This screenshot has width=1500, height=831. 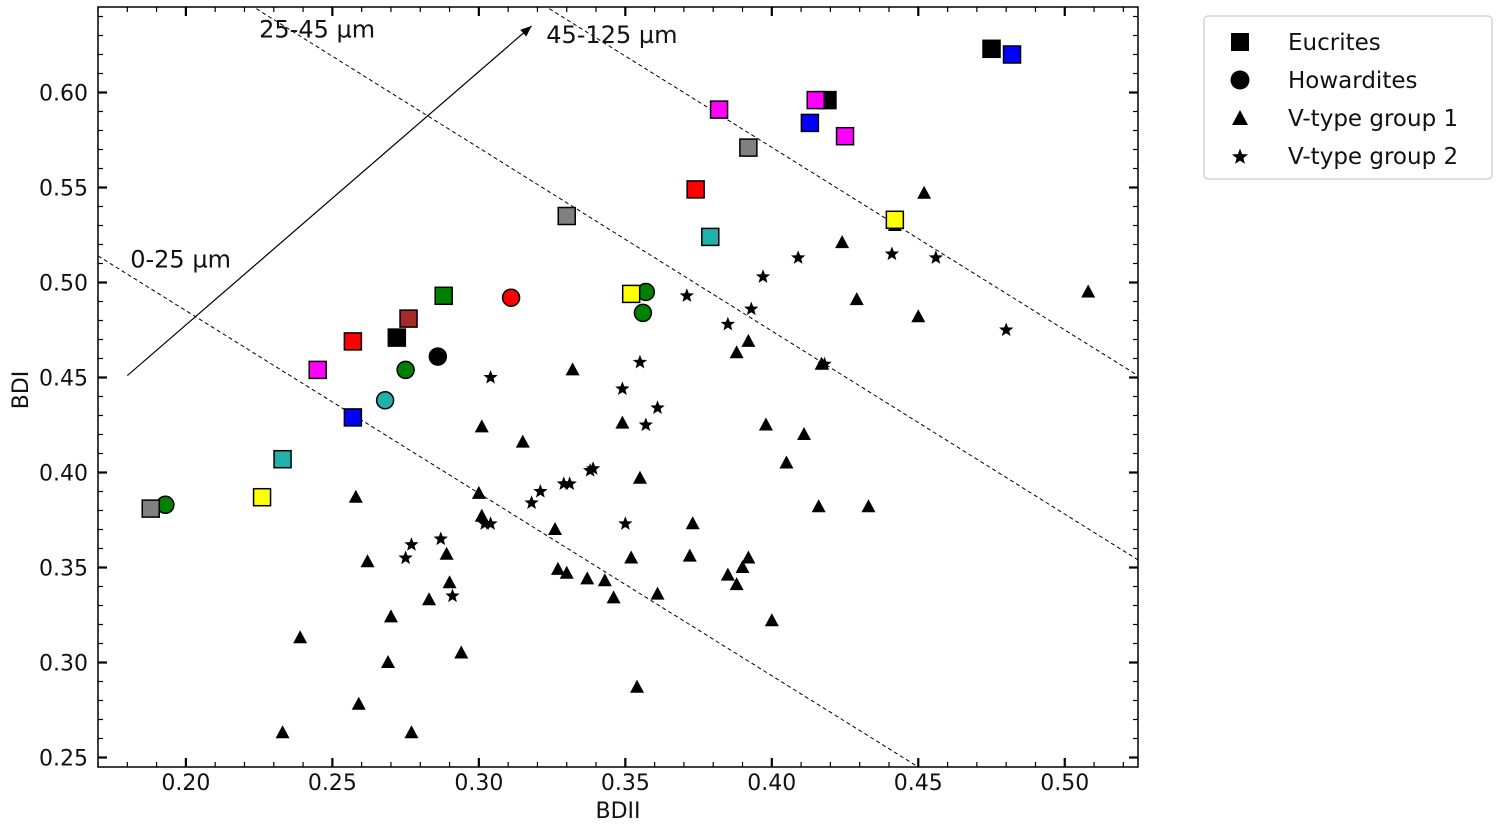 I want to click on annotation-25-45: 25-45 µm, so click(x=317, y=29).